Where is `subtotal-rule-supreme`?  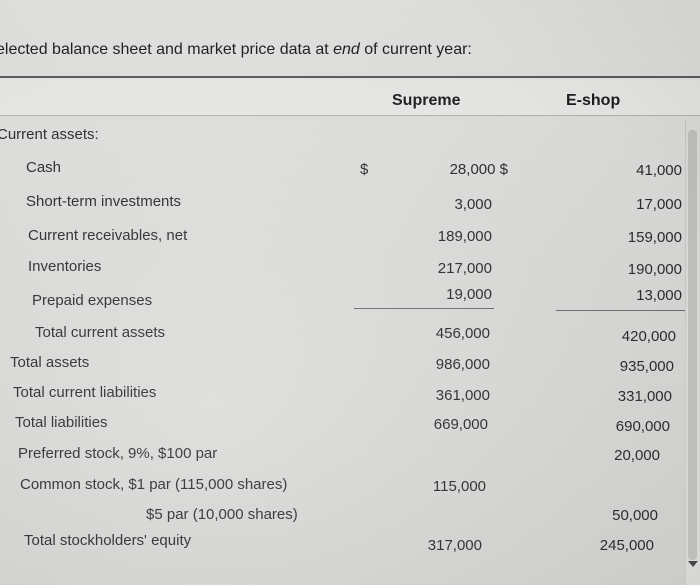 subtotal-rule-supreme is located at coordinates (424, 308).